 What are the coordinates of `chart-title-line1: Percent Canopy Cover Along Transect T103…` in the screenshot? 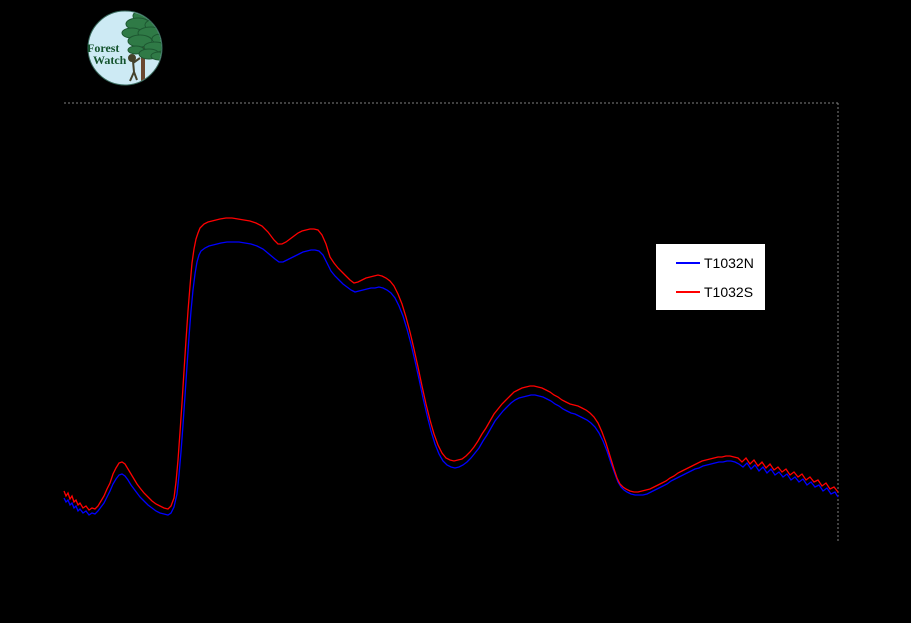 It's located at (455, 29).